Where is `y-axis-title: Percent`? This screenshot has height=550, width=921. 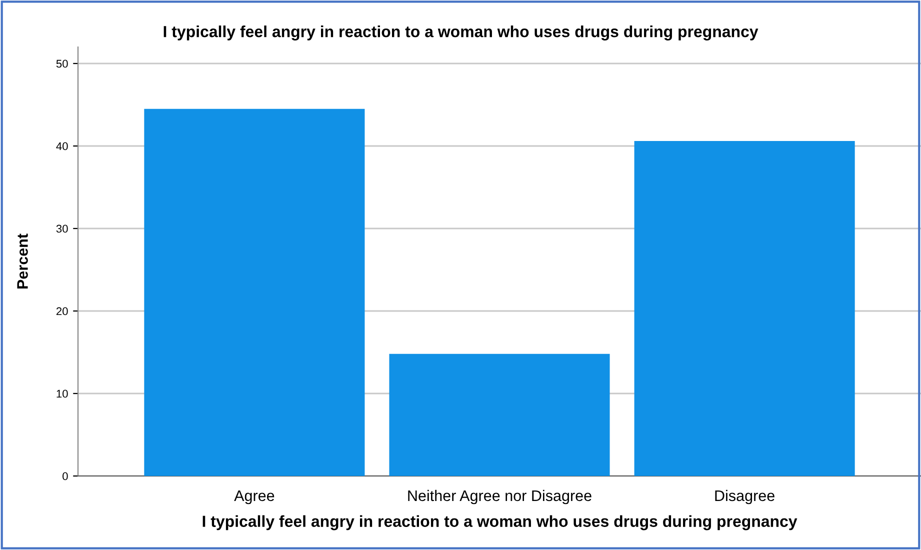 y-axis-title: Percent is located at coordinates (22, 261).